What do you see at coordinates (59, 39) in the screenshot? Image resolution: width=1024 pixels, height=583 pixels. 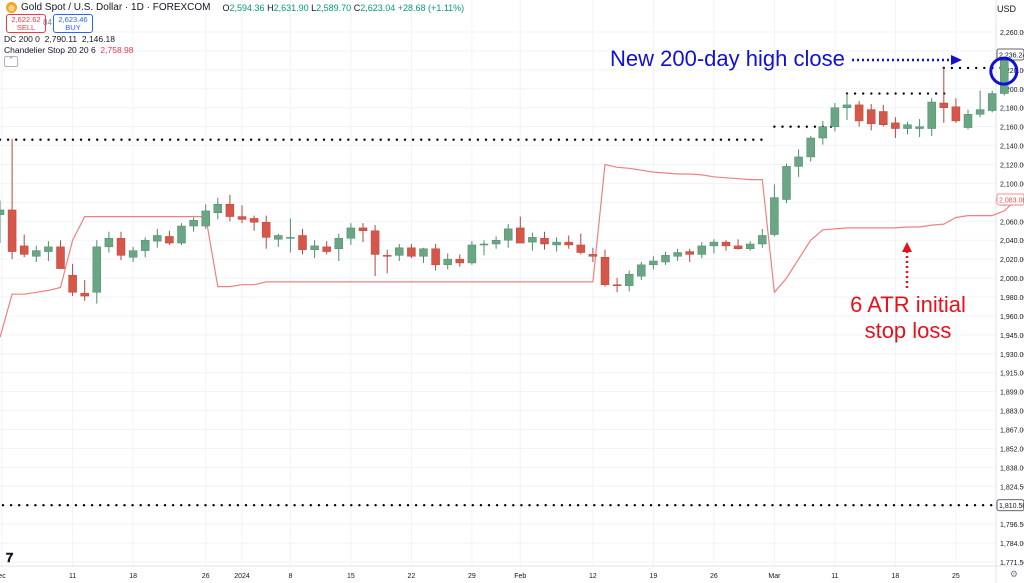 I see `indicator-donchian: DC 200 0 2,790.11 2,146.18` at bounding box center [59, 39].